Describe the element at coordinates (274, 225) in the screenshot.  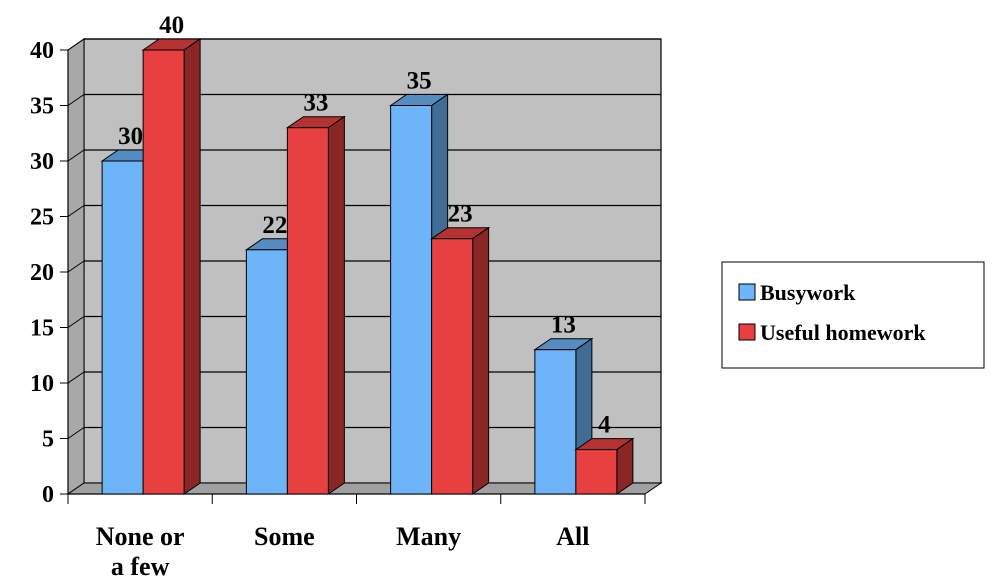
I see `data-label: 22` at that location.